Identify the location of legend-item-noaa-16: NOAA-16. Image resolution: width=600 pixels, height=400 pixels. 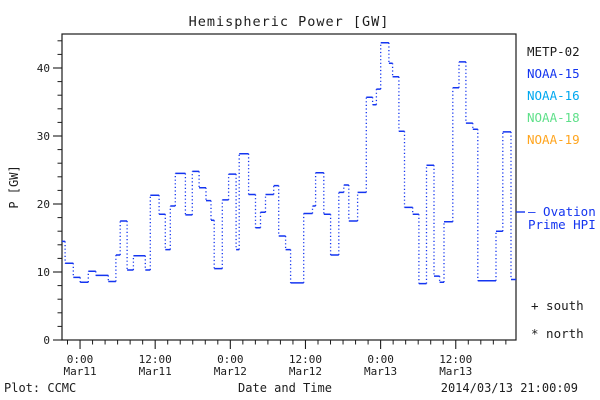
(553, 95).